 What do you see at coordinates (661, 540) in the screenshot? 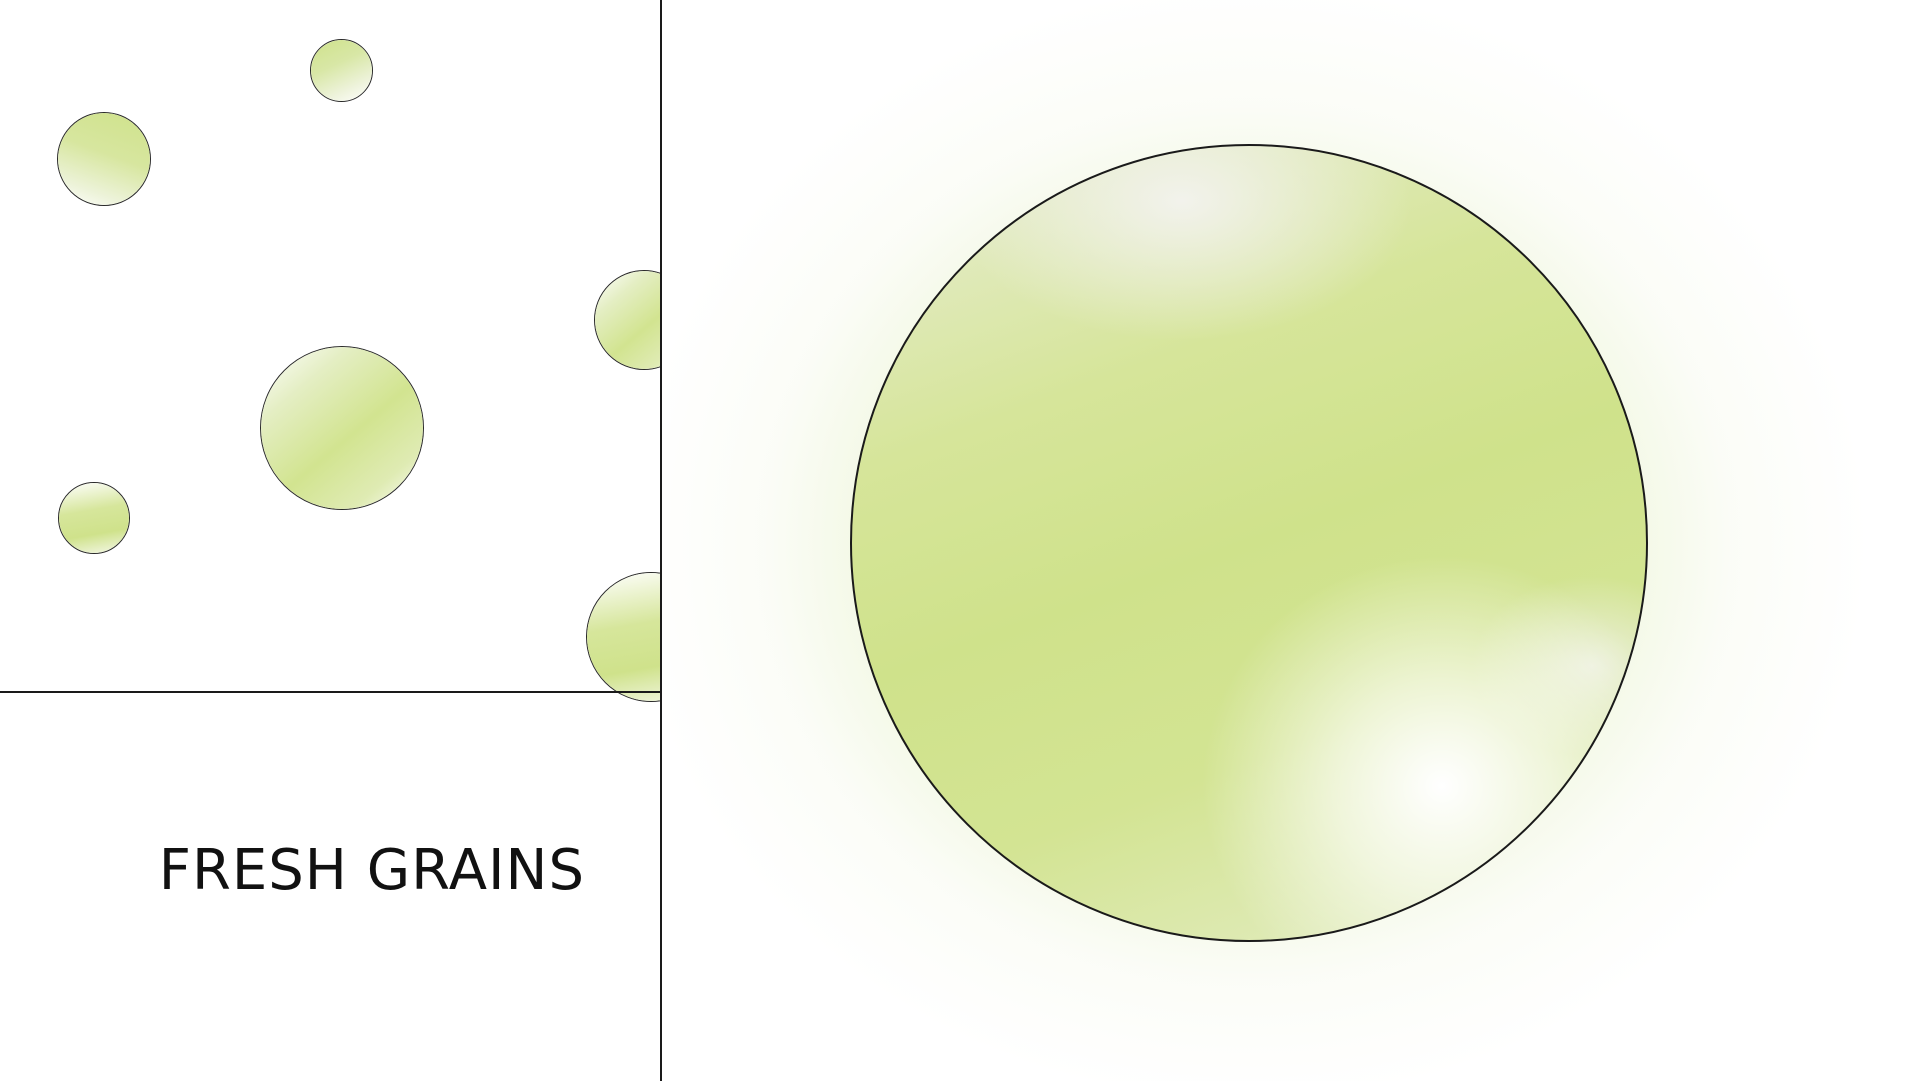
I see `vertical-divider` at bounding box center [661, 540].